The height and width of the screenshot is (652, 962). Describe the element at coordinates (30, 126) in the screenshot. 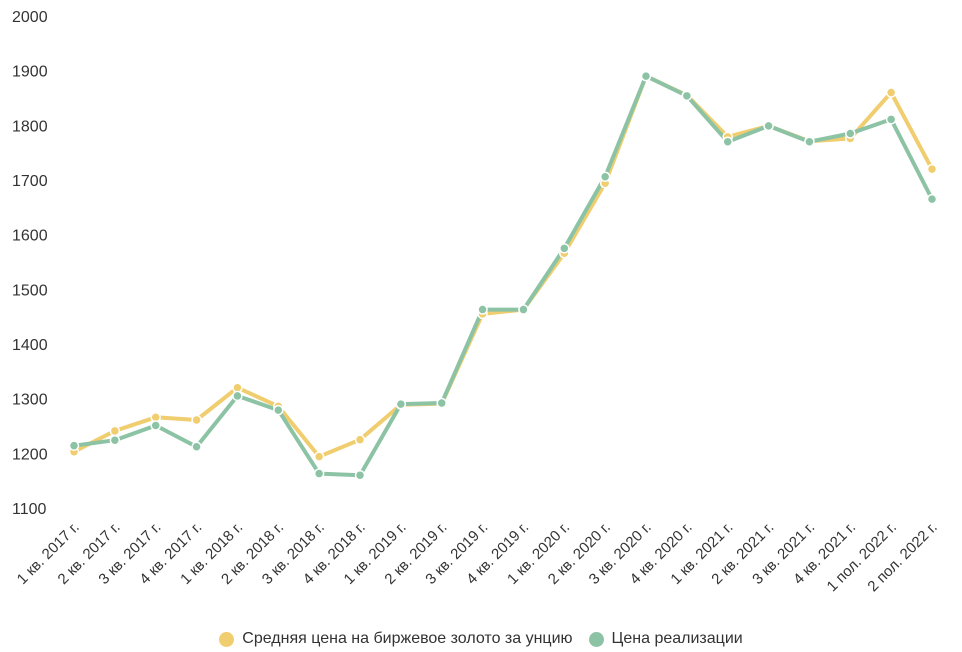

I see `y-tick-label: 1800` at that location.